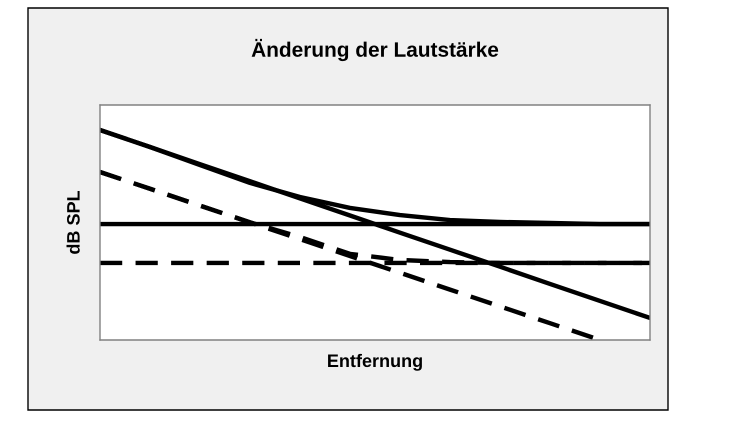  Describe the element at coordinates (375, 362) in the screenshot. I see `x-axis-title: Entfernung` at that location.